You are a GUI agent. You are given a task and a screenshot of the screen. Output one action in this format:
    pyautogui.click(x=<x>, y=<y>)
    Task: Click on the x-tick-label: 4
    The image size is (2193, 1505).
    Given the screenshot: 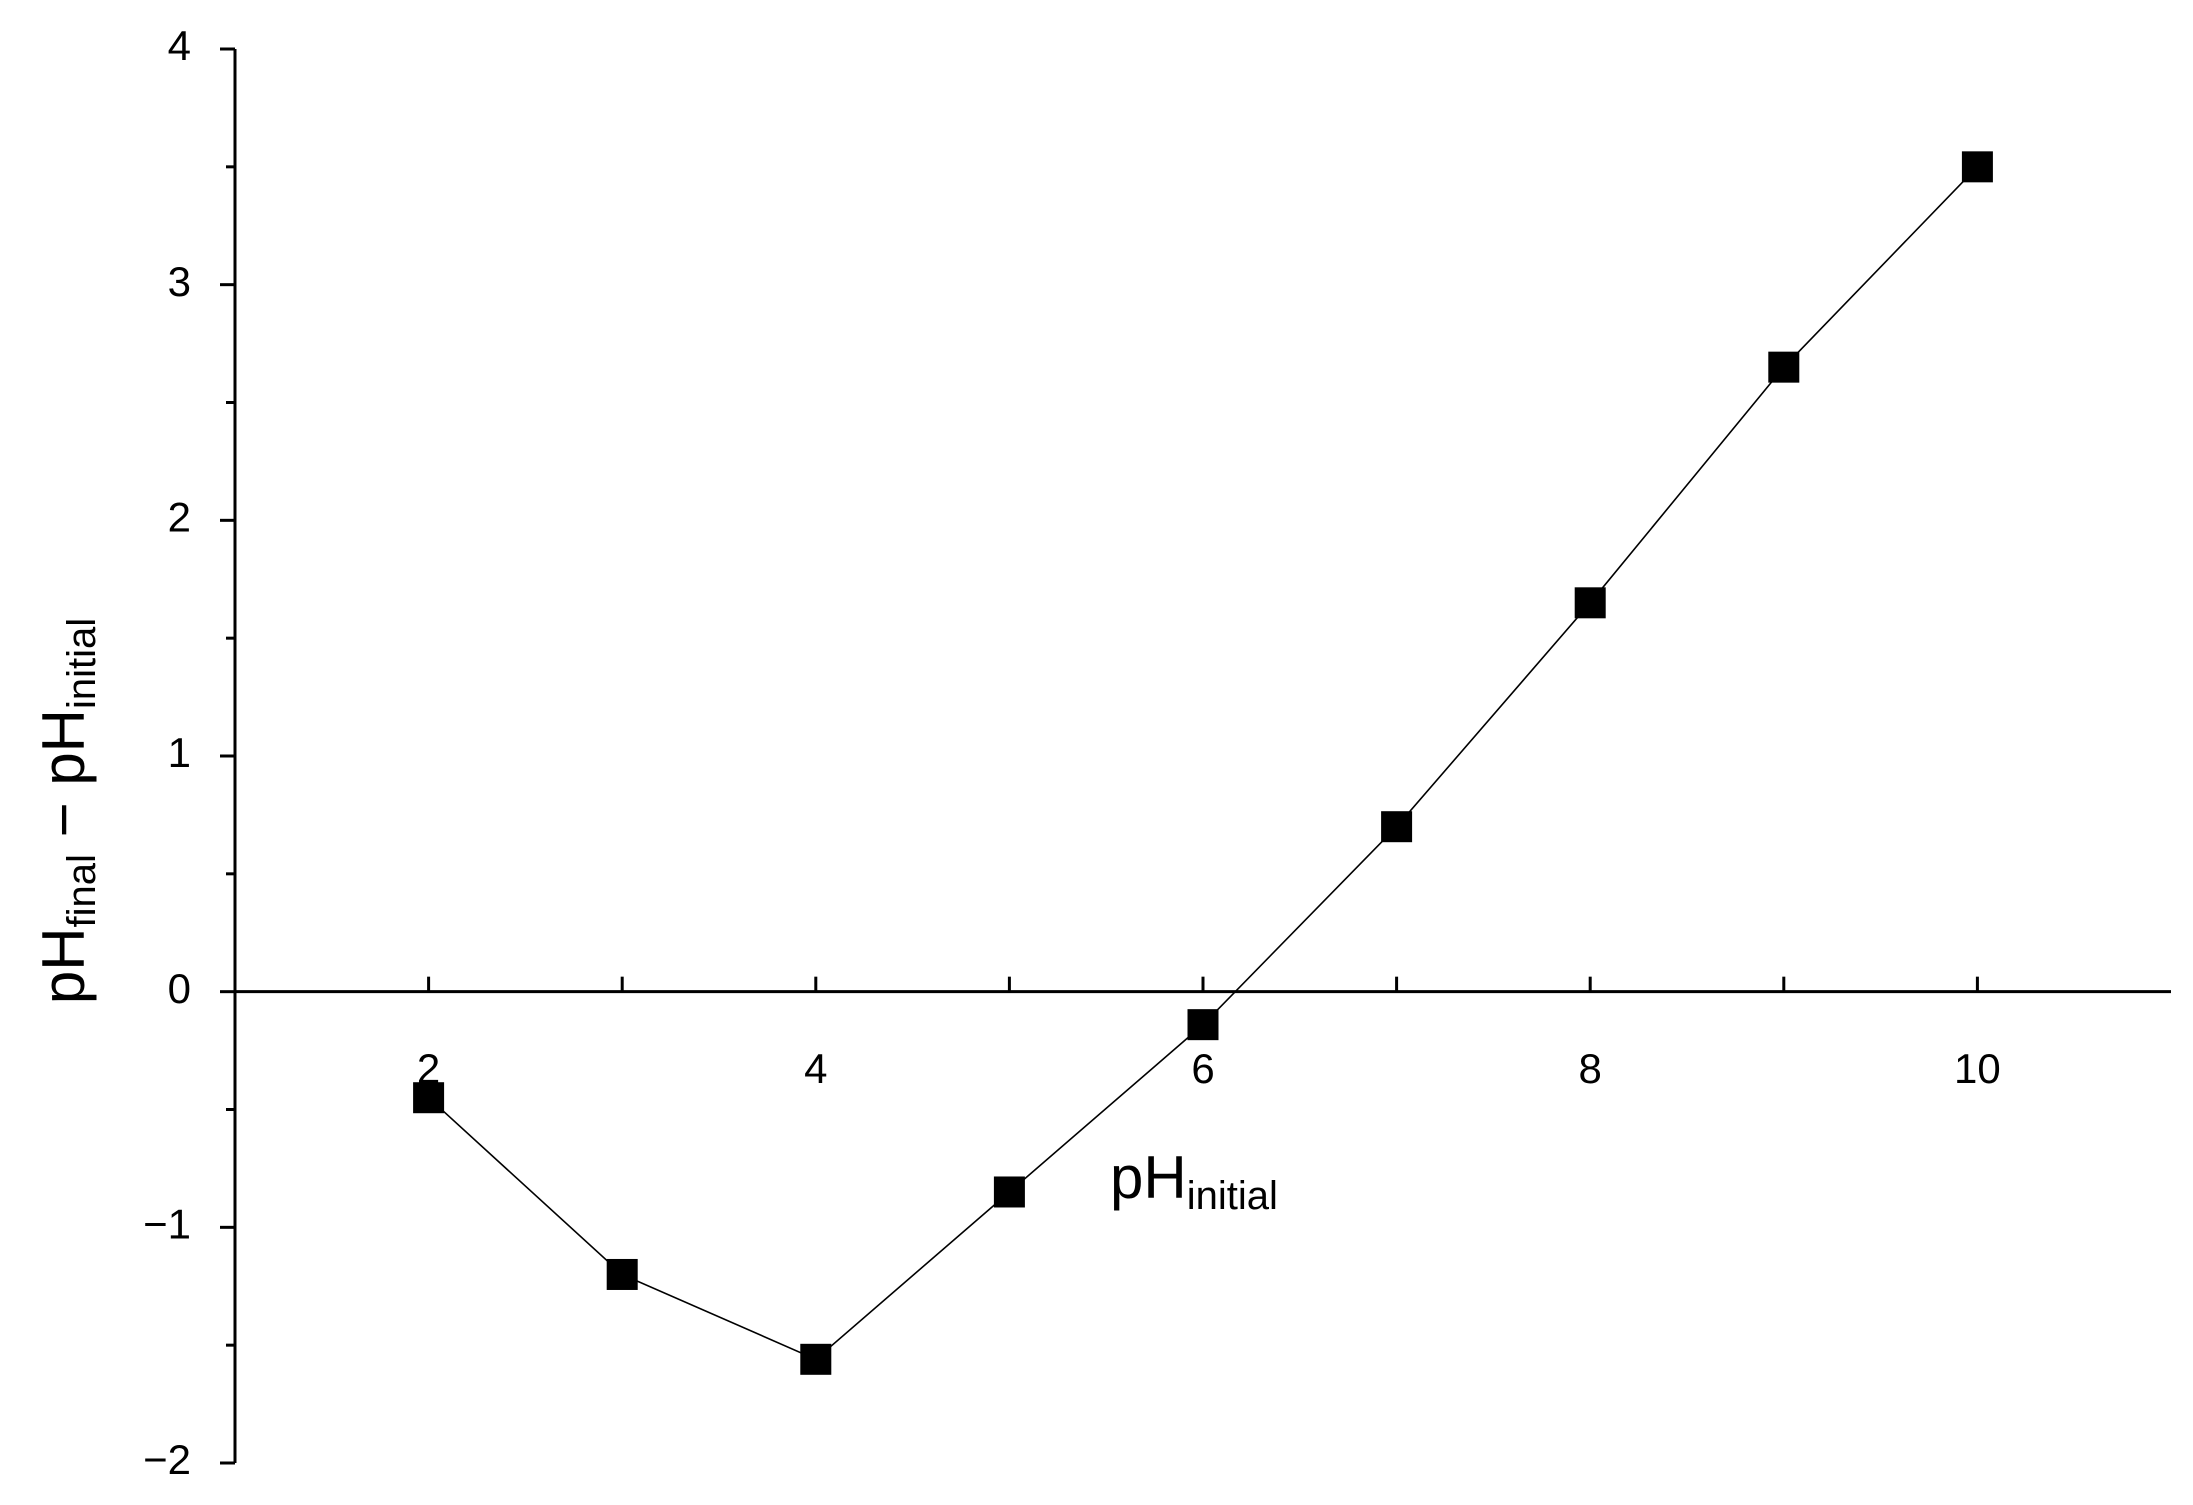 What is the action you would take?
    pyautogui.click(x=815, y=1068)
    